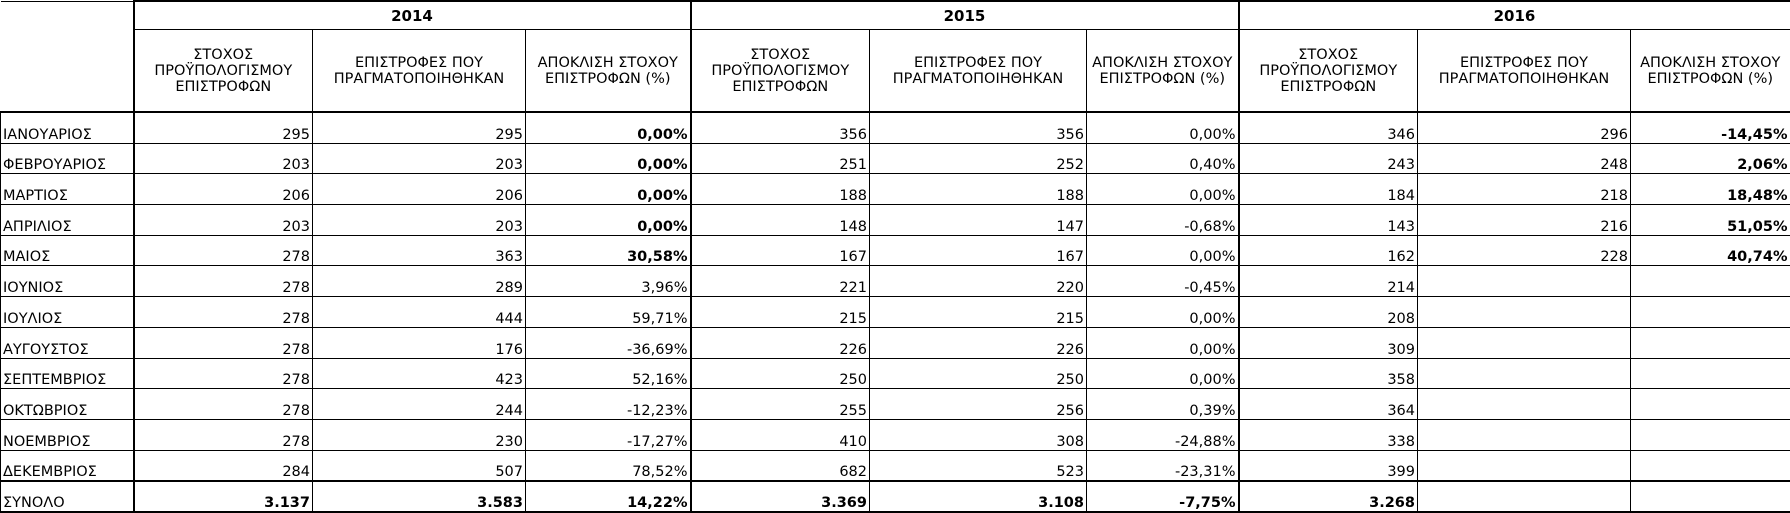  What do you see at coordinates (780, 250) in the screenshot?
I see `target-2015-cell: 167` at bounding box center [780, 250].